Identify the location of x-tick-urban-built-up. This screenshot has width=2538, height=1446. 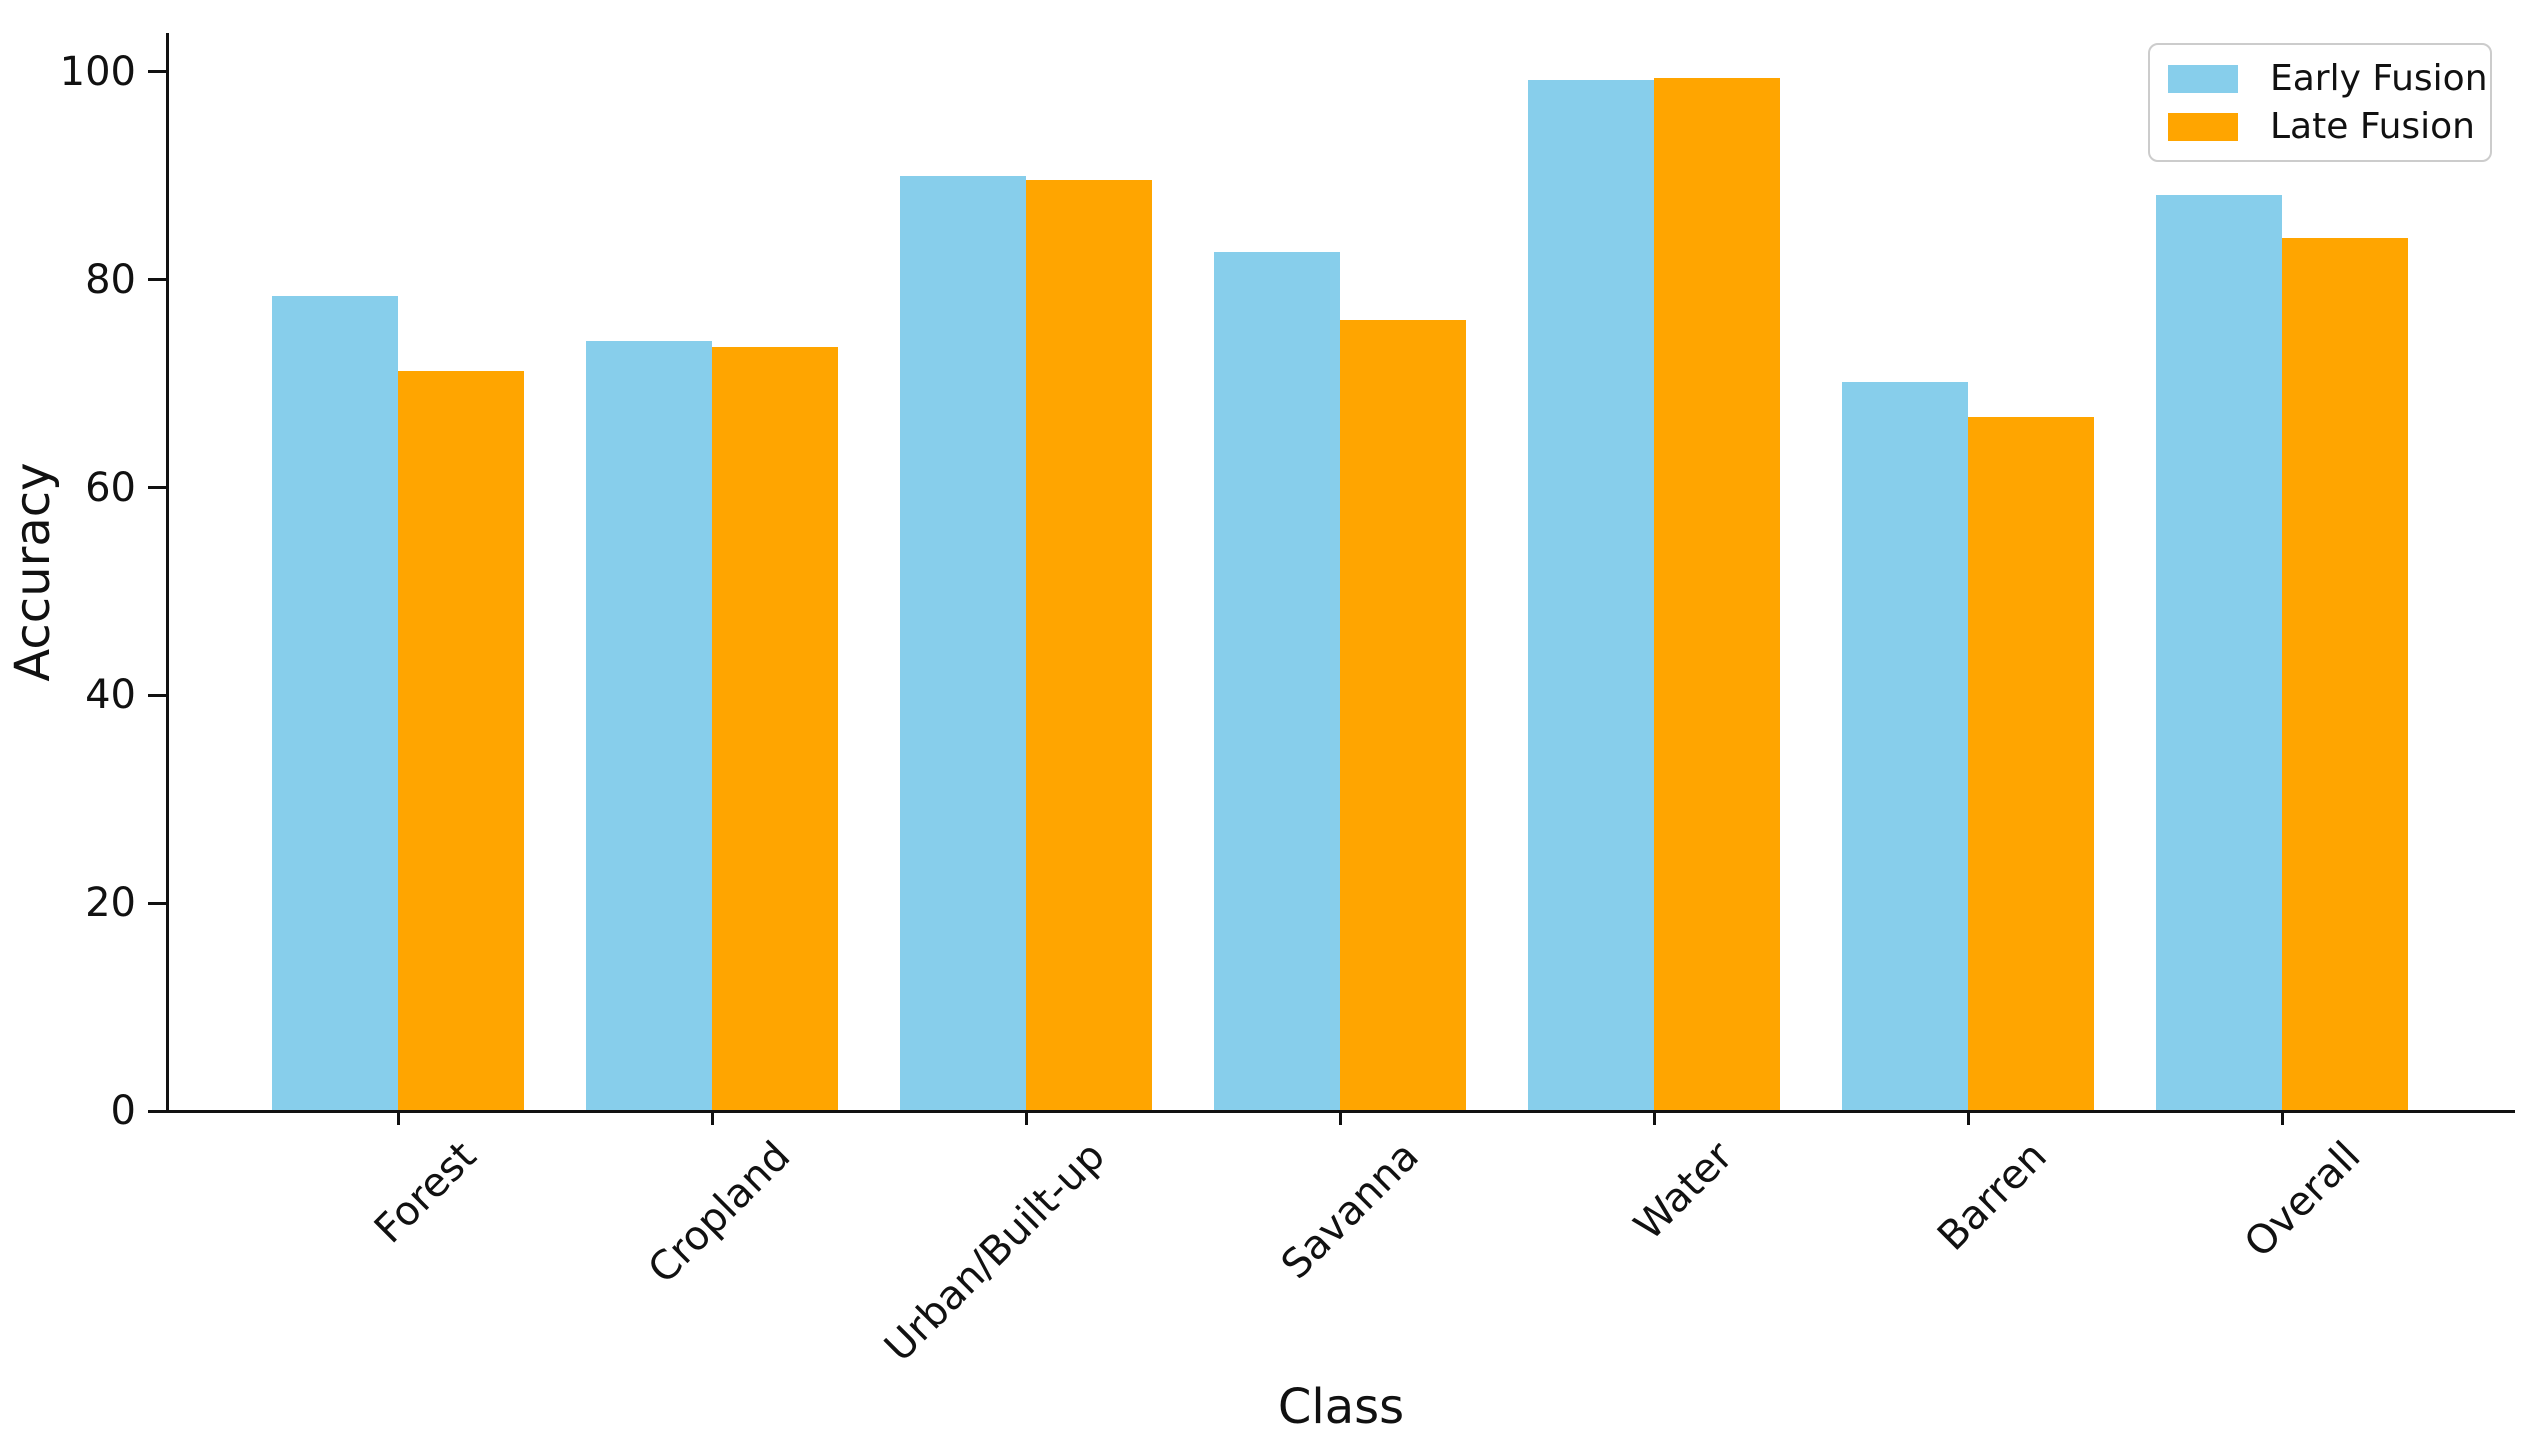
(1026, 1118).